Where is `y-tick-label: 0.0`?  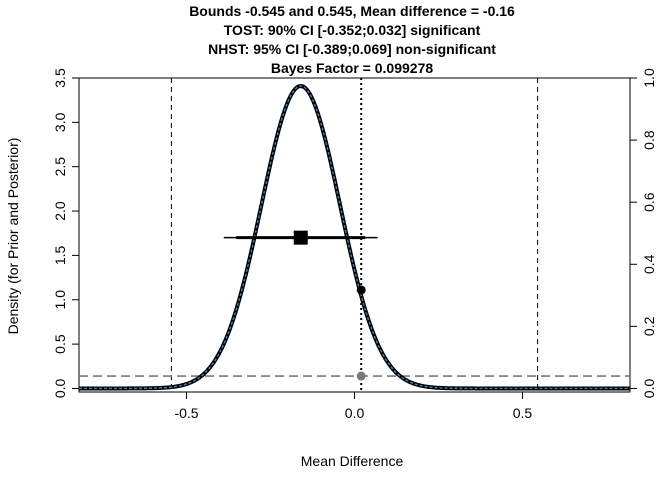
y-tick-label: 0.0 is located at coordinates (60, 389).